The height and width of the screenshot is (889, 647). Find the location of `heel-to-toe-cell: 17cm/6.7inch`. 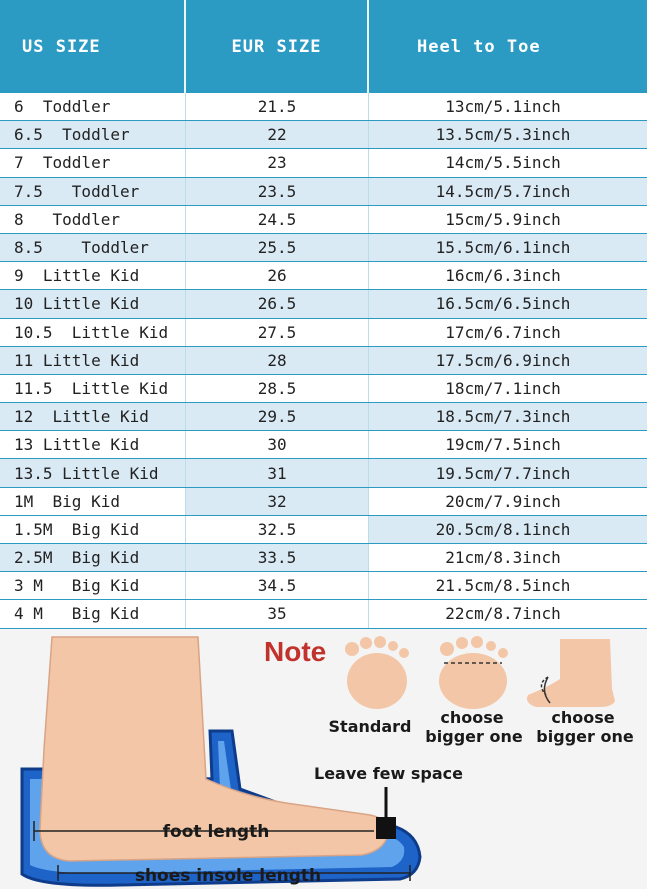

heel-to-toe-cell: 17cm/6.7inch is located at coordinates (503, 332).